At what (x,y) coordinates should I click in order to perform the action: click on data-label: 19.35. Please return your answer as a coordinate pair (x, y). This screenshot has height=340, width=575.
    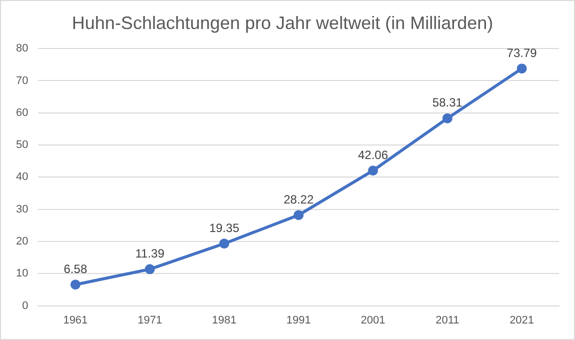
    Looking at the image, I should click on (224, 227).